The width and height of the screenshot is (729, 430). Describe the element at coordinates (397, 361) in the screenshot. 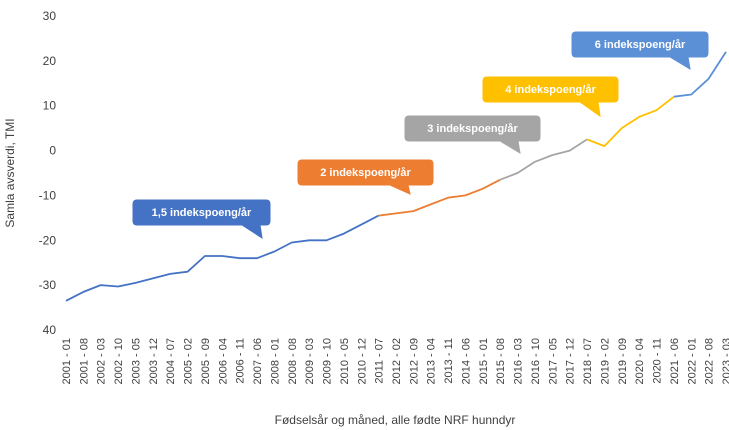

I see `x-tick-label: 2012 - 02` at that location.